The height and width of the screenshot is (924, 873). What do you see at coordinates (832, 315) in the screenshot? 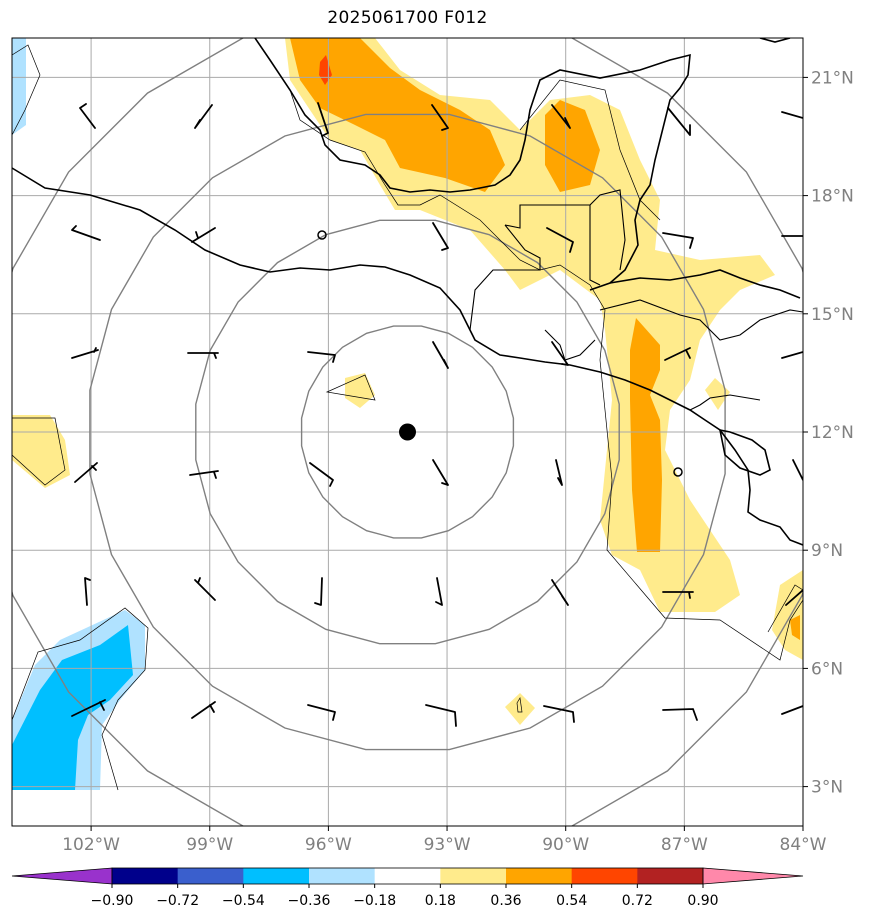
I see `lat-tick-label: 15°N` at bounding box center [832, 315].